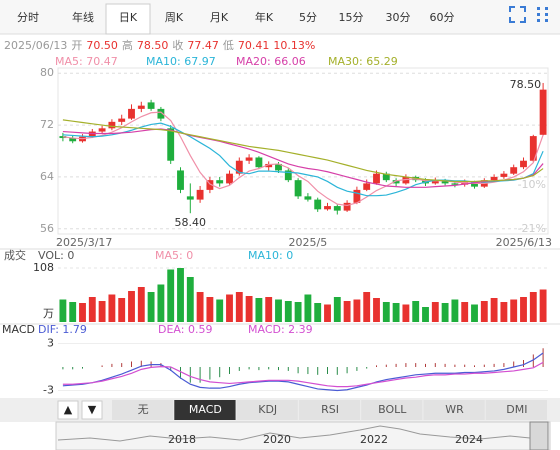 This screenshot has width=560, height=450. I want to click on tab: 年线, so click(83, 17).